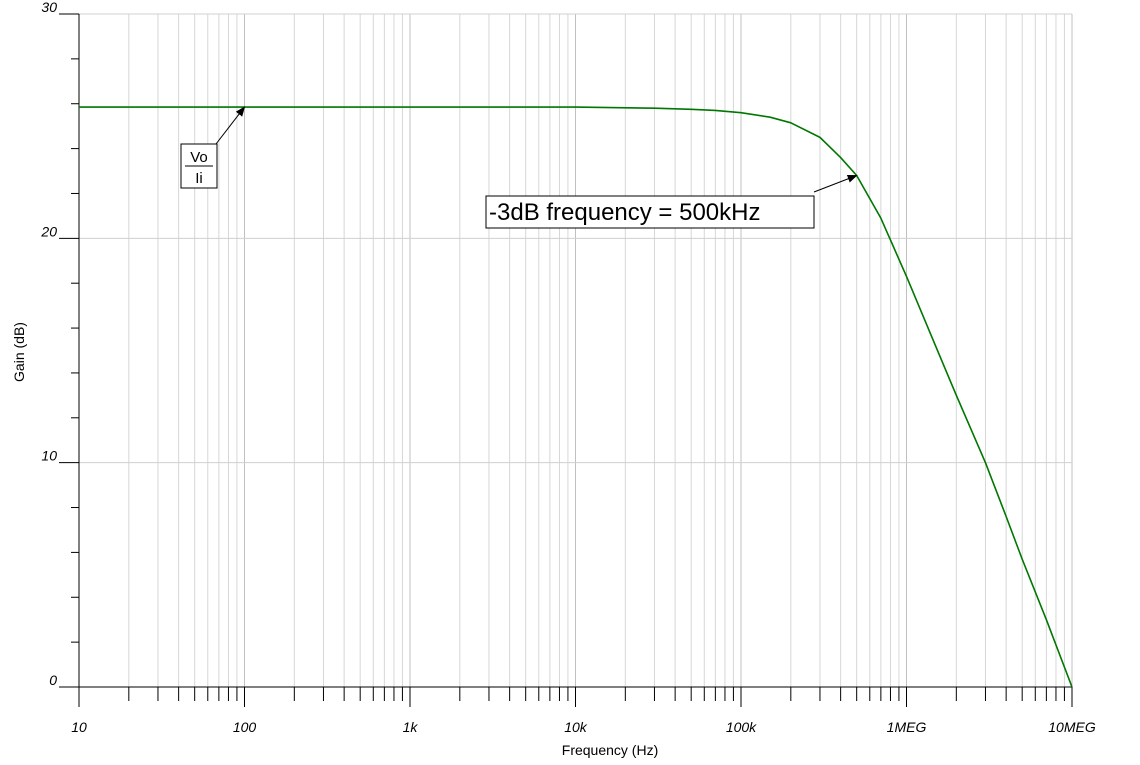  What do you see at coordinates (48, 231) in the screenshot?
I see `y-tick-label: 20` at bounding box center [48, 231].